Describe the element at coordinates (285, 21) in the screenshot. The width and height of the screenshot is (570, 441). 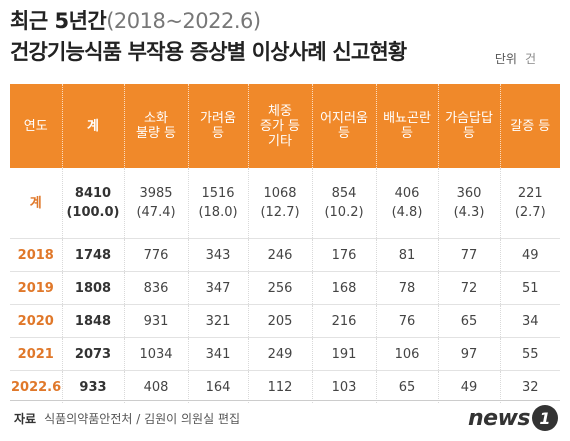
I see `title-line1: 최근 5년간(2018~2022.6)` at that location.